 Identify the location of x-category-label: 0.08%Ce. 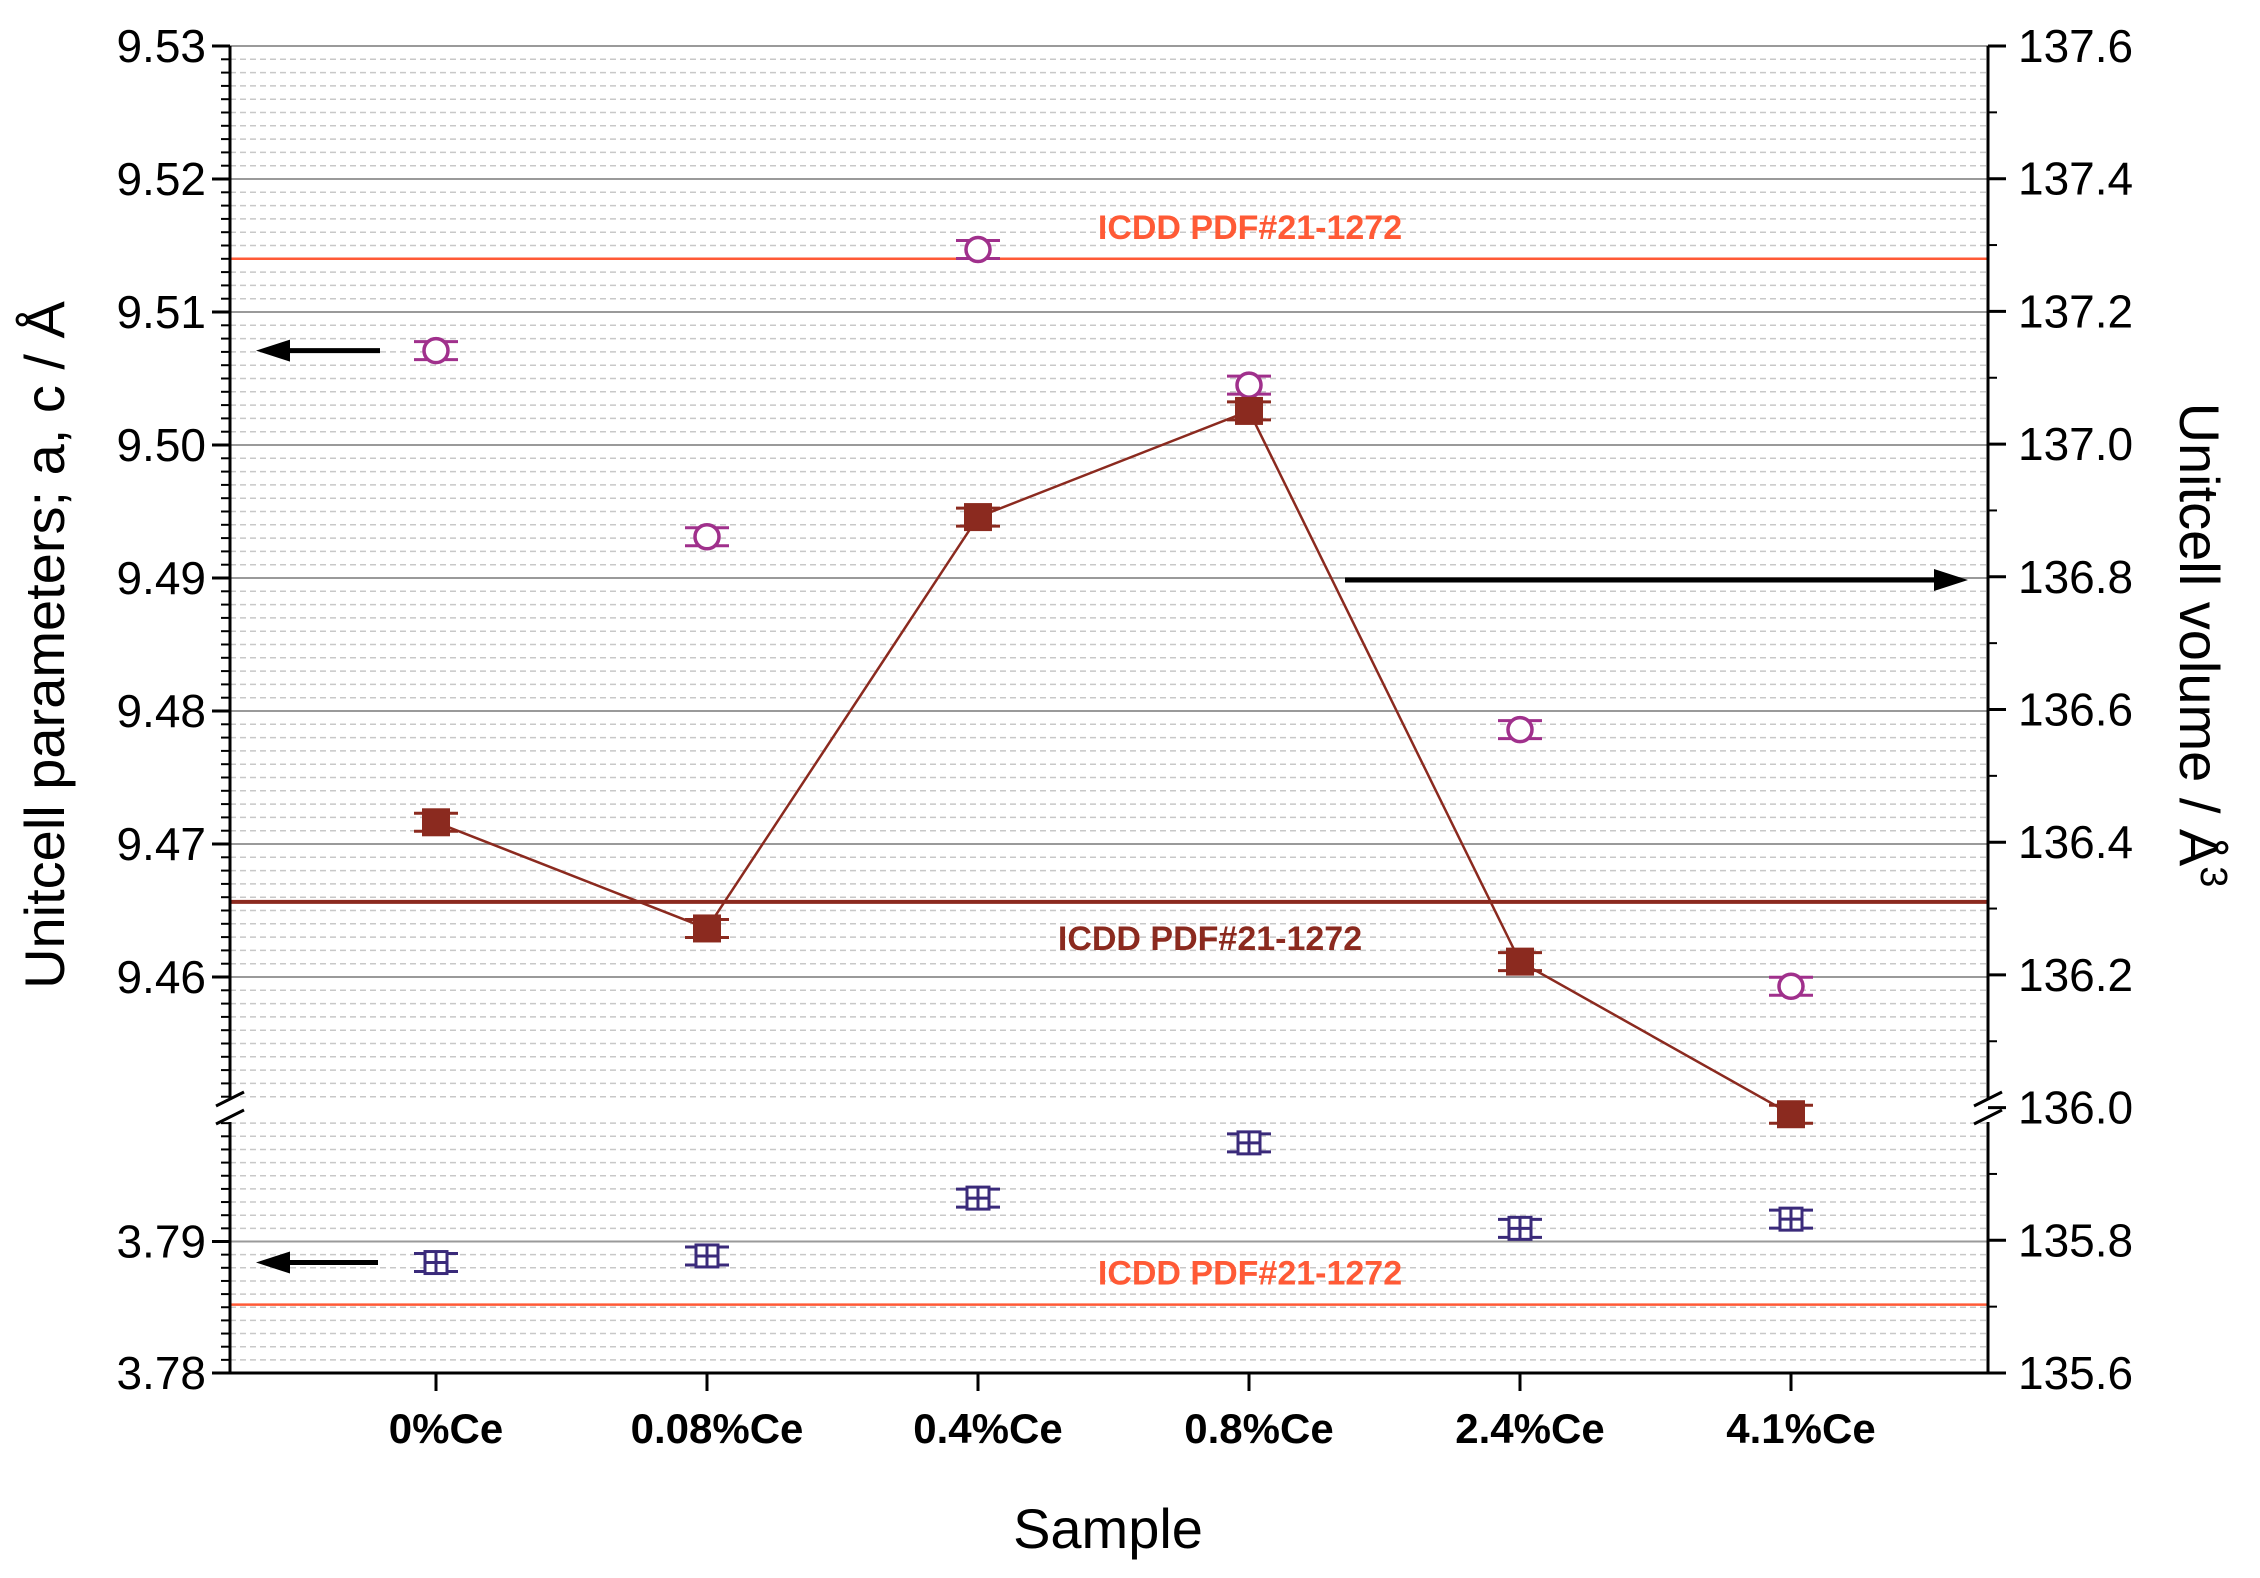
(717, 1428).